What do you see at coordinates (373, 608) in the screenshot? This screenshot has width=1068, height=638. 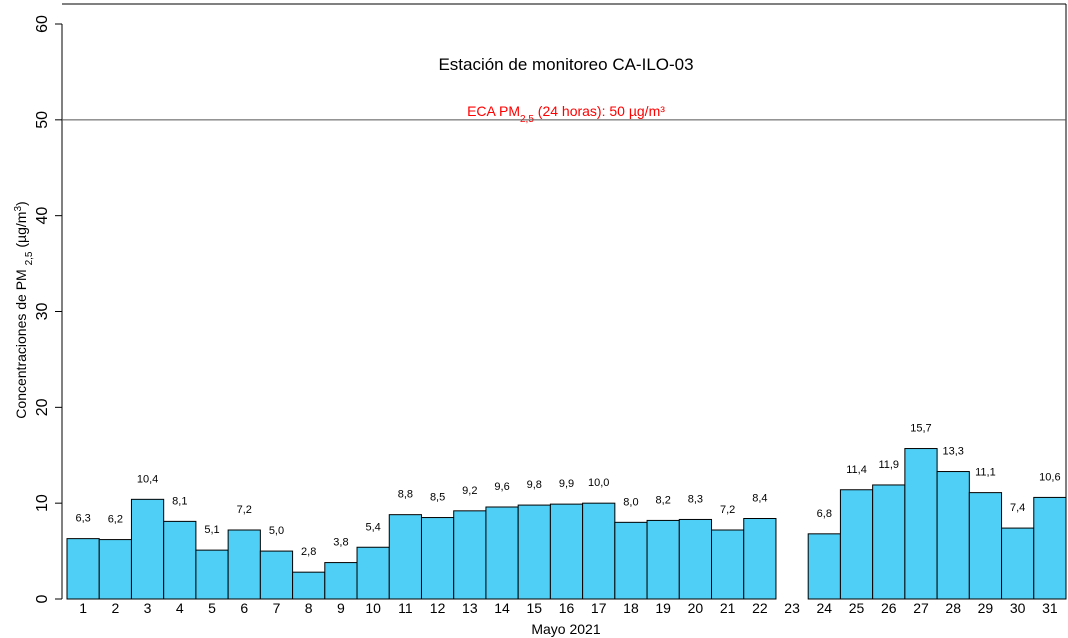 I see `x-tick-label: 10` at bounding box center [373, 608].